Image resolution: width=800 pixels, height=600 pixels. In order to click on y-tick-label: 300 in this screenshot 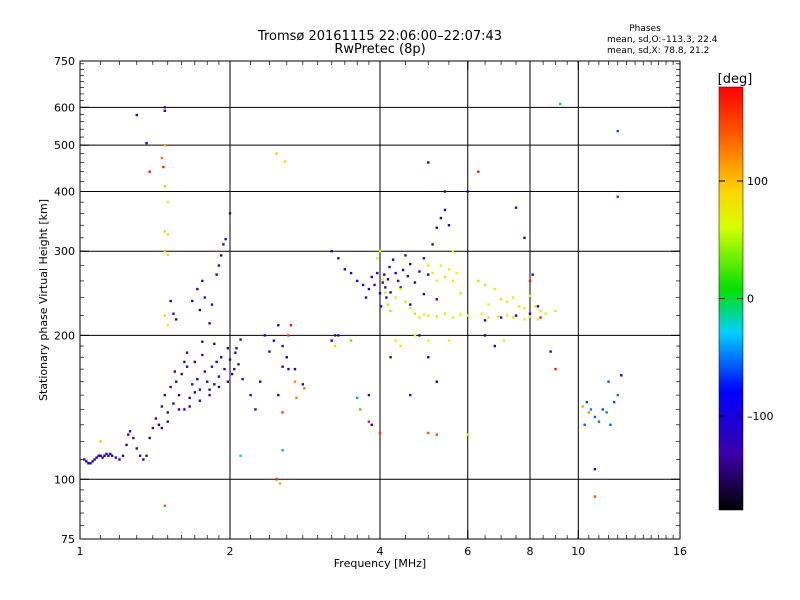, I will do `click(64, 251)`.